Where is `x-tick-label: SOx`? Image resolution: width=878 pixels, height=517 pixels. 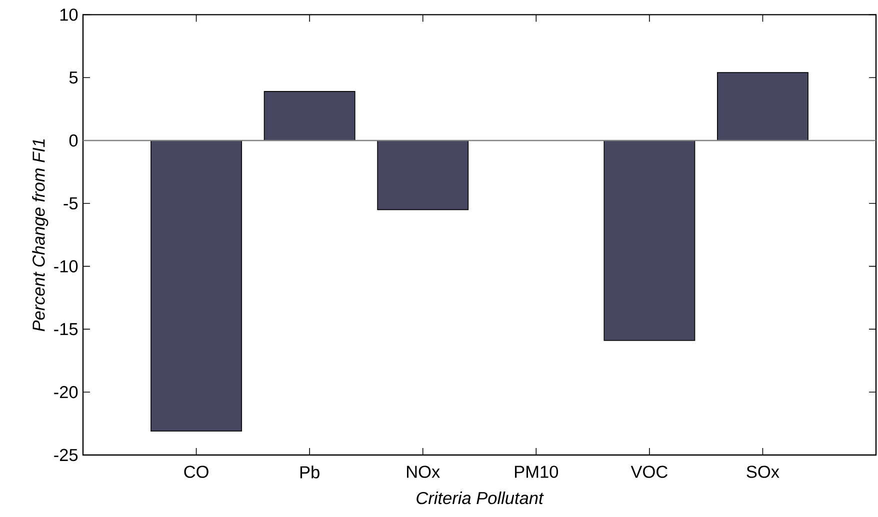 x-tick-label: SOx is located at coordinates (763, 472).